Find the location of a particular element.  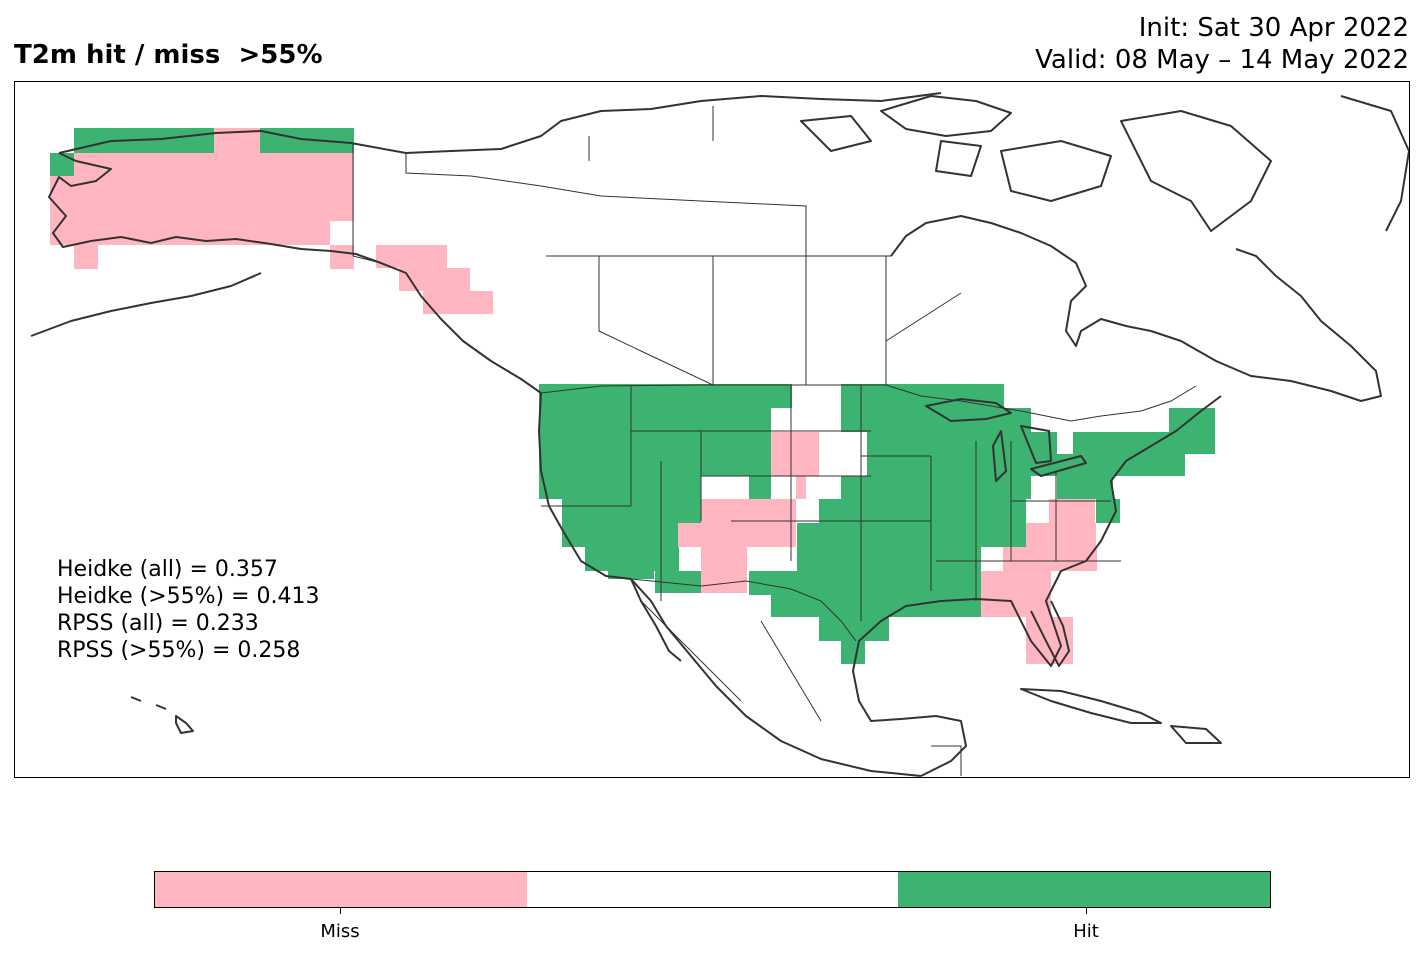

coastline-hawaii is located at coordinates (162, 715).